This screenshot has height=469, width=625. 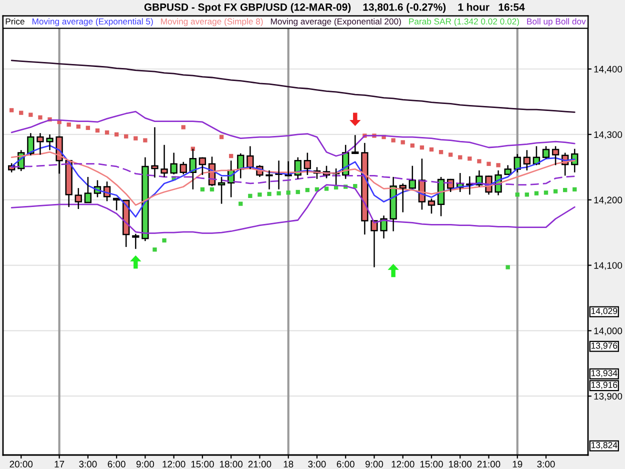 I want to click on y-tick-label: 13,900, so click(x=608, y=396).